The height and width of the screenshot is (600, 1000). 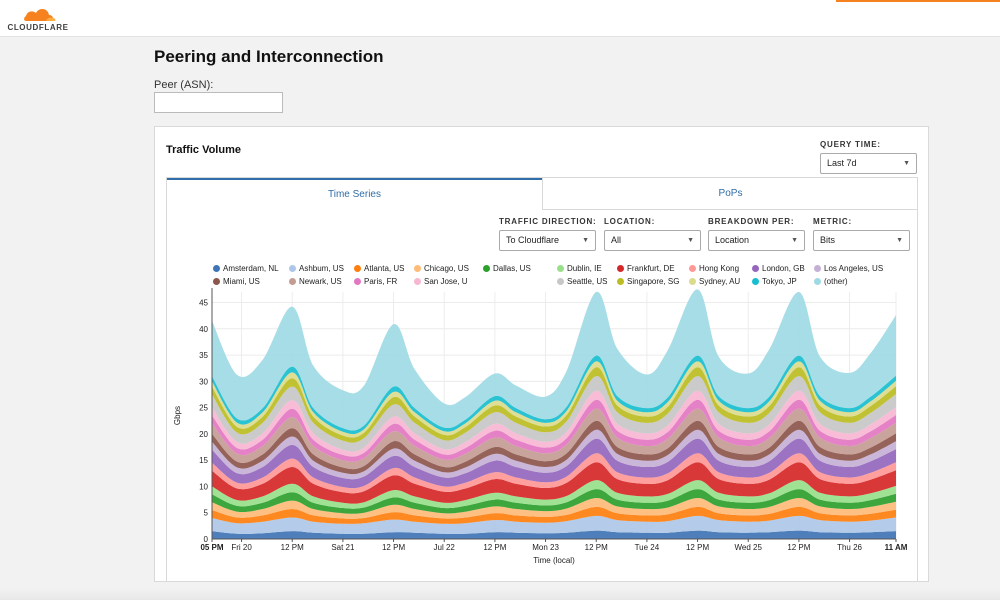 I want to click on legend-item: Paris, FR, so click(x=375, y=281).